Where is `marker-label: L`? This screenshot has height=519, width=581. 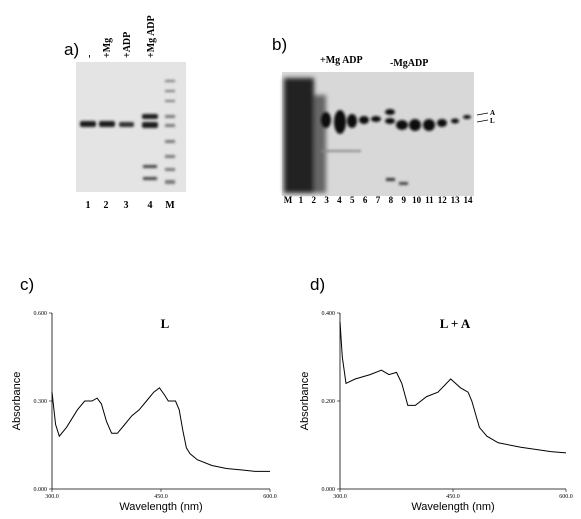
marker-label: L is located at coordinates (492, 121).